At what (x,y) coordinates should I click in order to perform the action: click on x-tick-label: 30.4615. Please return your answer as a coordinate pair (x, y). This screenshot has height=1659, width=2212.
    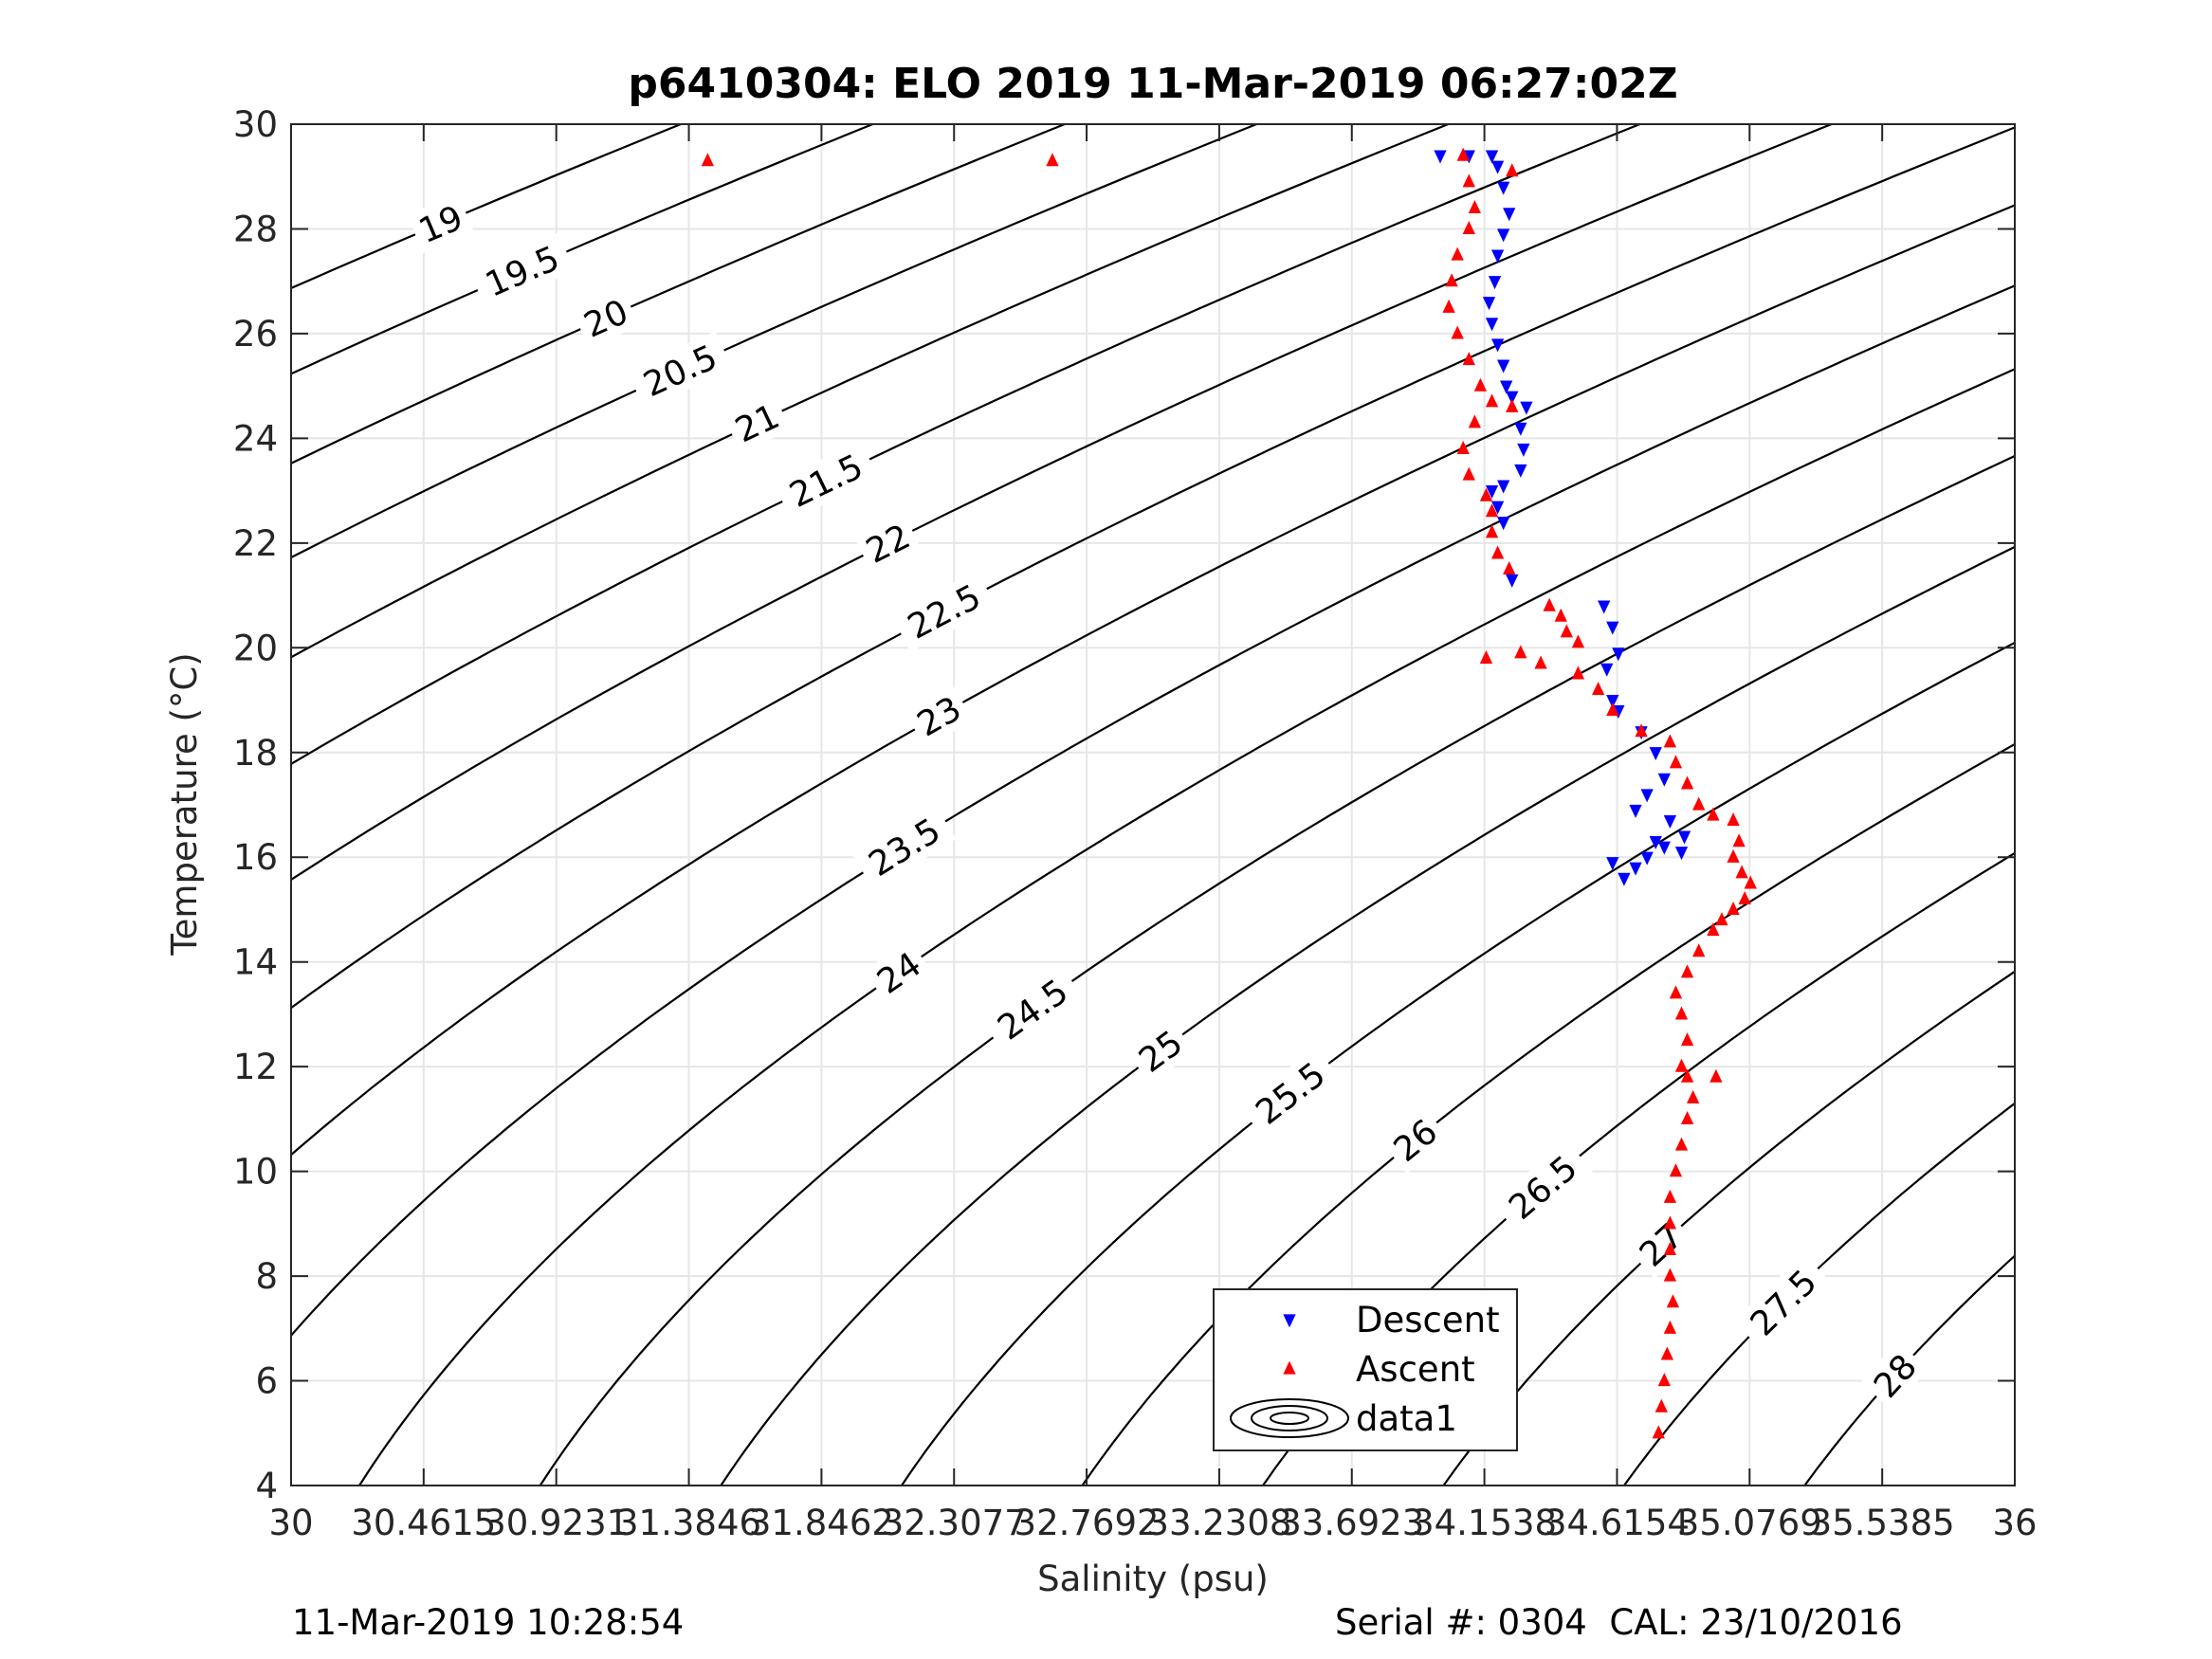
    Looking at the image, I should click on (423, 1523).